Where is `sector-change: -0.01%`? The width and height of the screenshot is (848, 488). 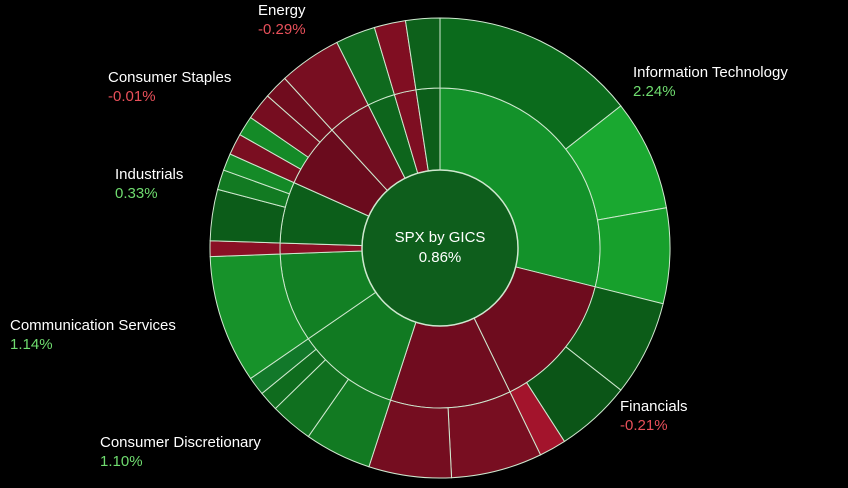 sector-change: -0.01% is located at coordinates (132, 96).